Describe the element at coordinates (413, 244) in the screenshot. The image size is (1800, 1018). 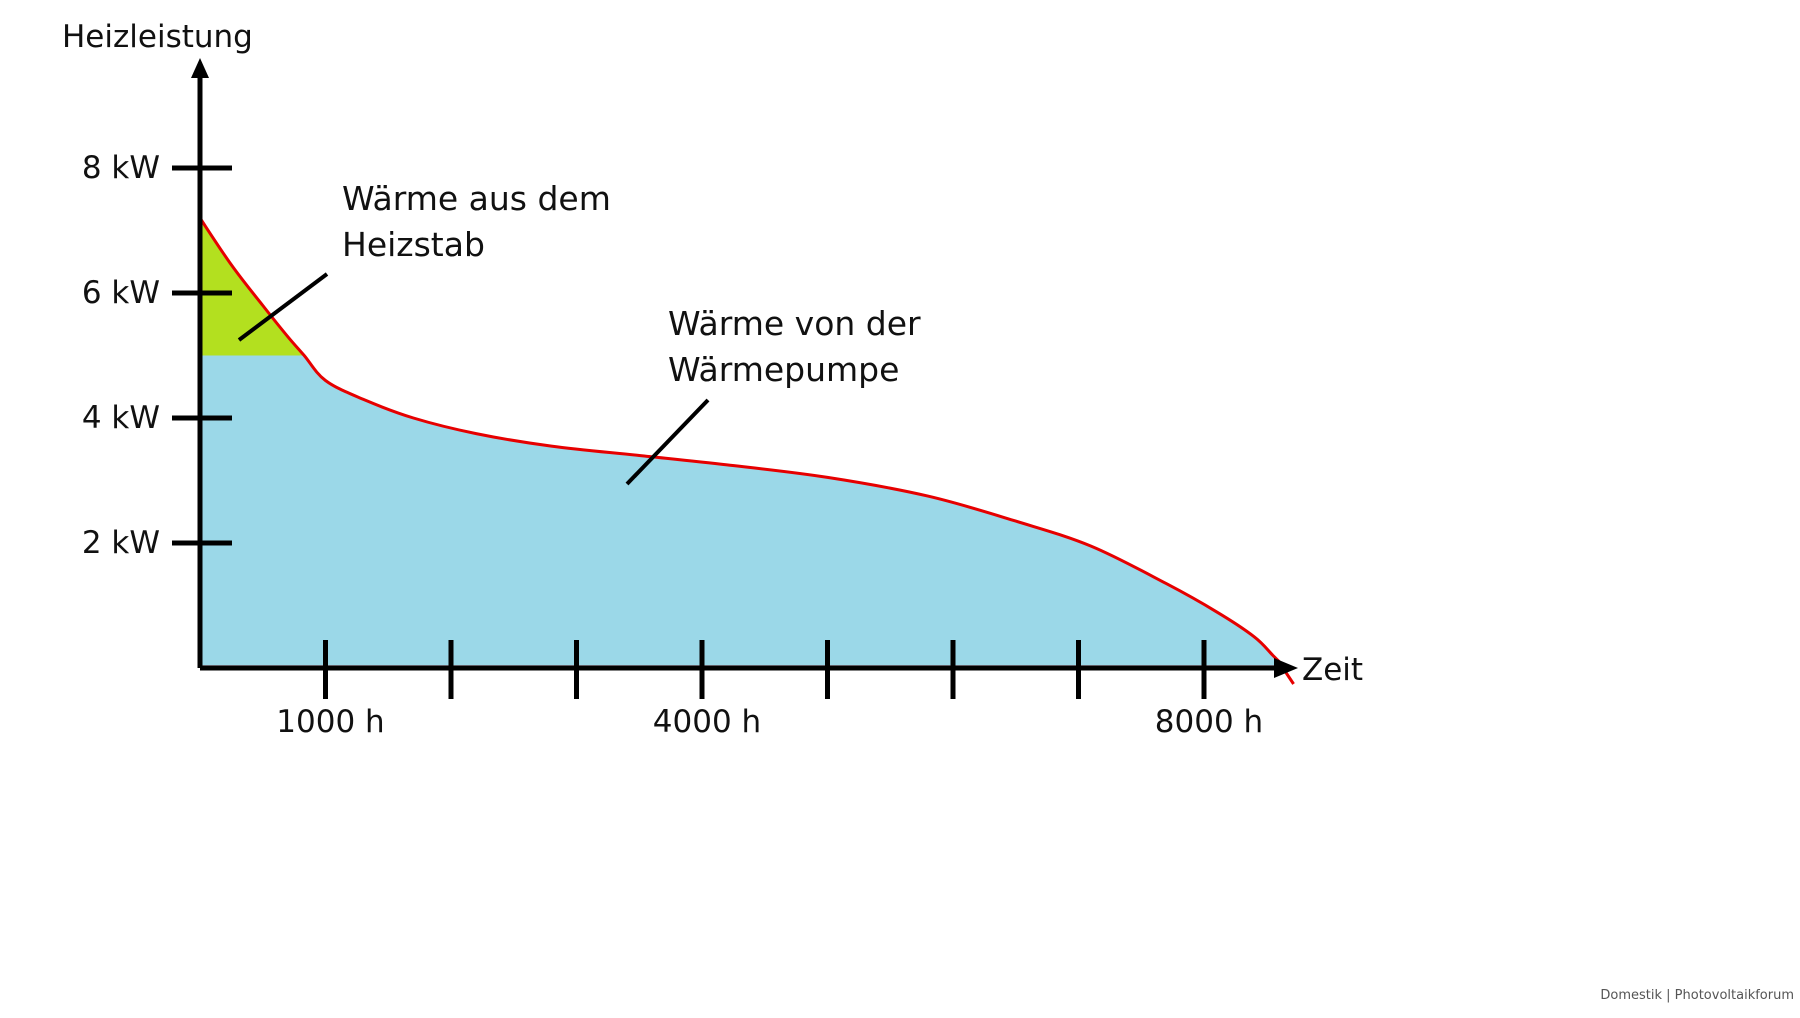
I see `heating-rod-annotation-line: Heizstab` at that location.